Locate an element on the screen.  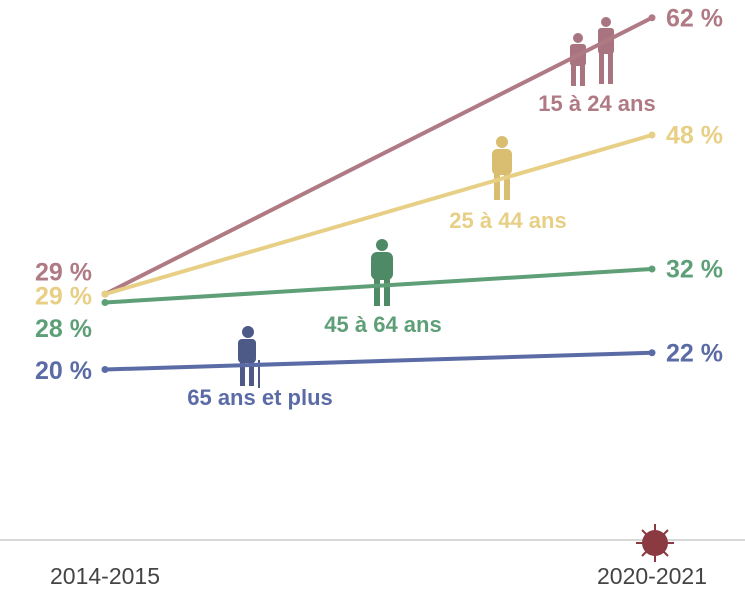
series-label: 15 à 24 ans is located at coordinates (596, 103).